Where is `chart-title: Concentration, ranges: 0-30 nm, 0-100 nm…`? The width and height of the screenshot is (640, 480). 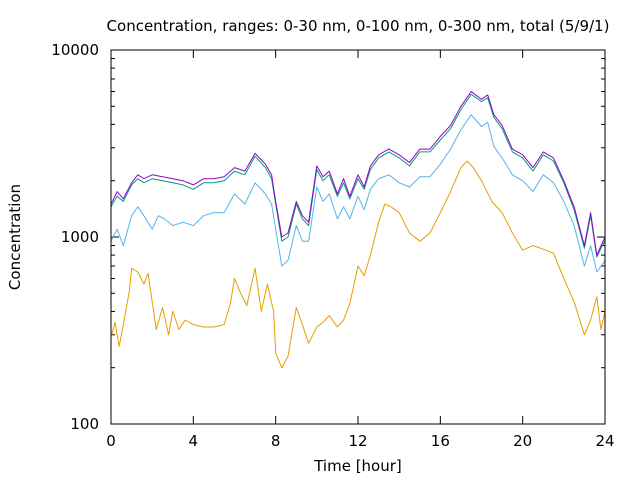
chart-title: Concentration, ranges: 0-30 nm, 0-100 nm… is located at coordinates (358, 26).